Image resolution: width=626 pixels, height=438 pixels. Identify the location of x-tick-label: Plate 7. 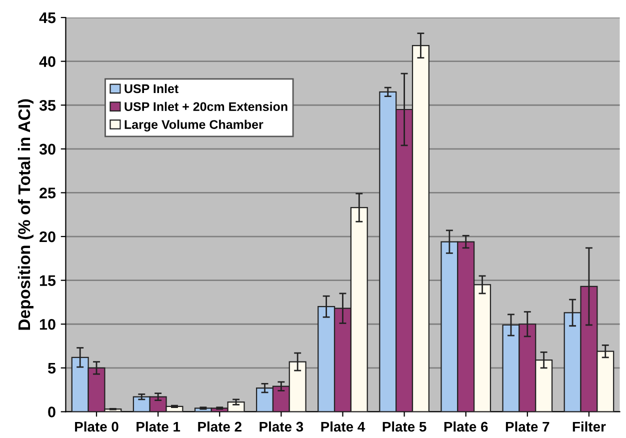
(528, 426).